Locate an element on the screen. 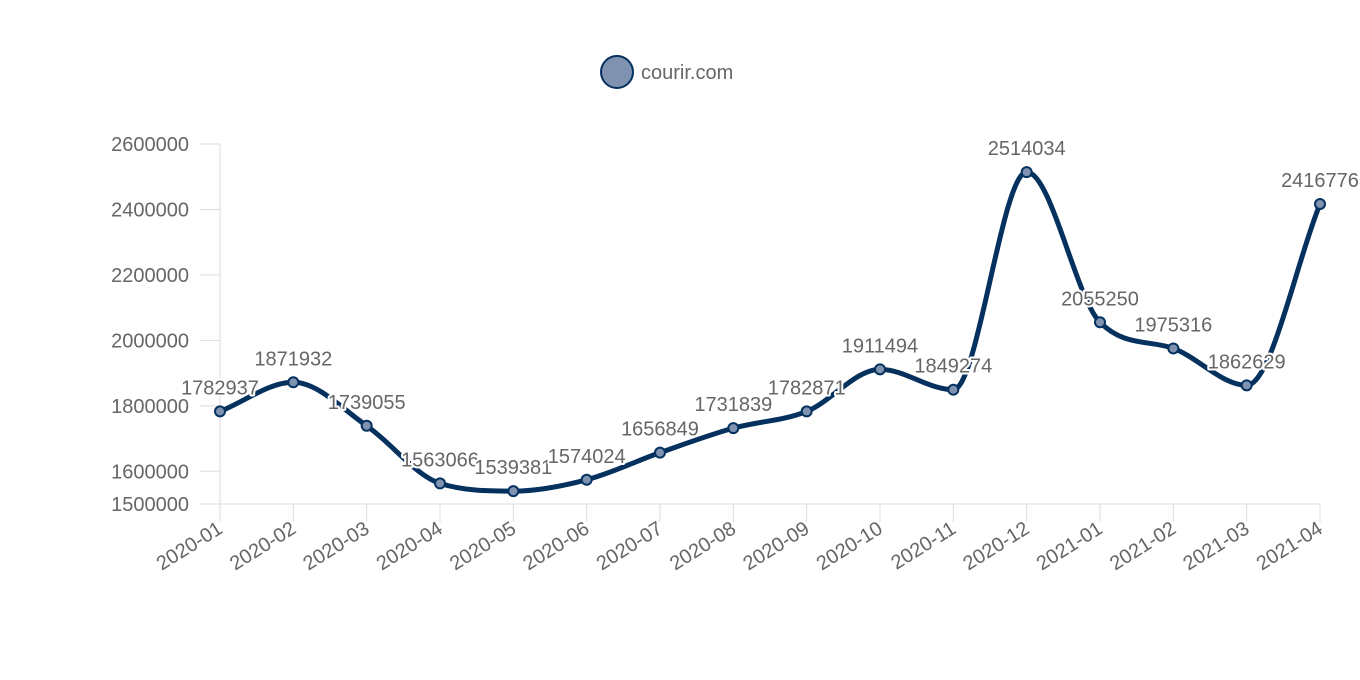 This screenshot has height=680, width=1360. x-tick-label: 2020-08 is located at coordinates (703, 547).